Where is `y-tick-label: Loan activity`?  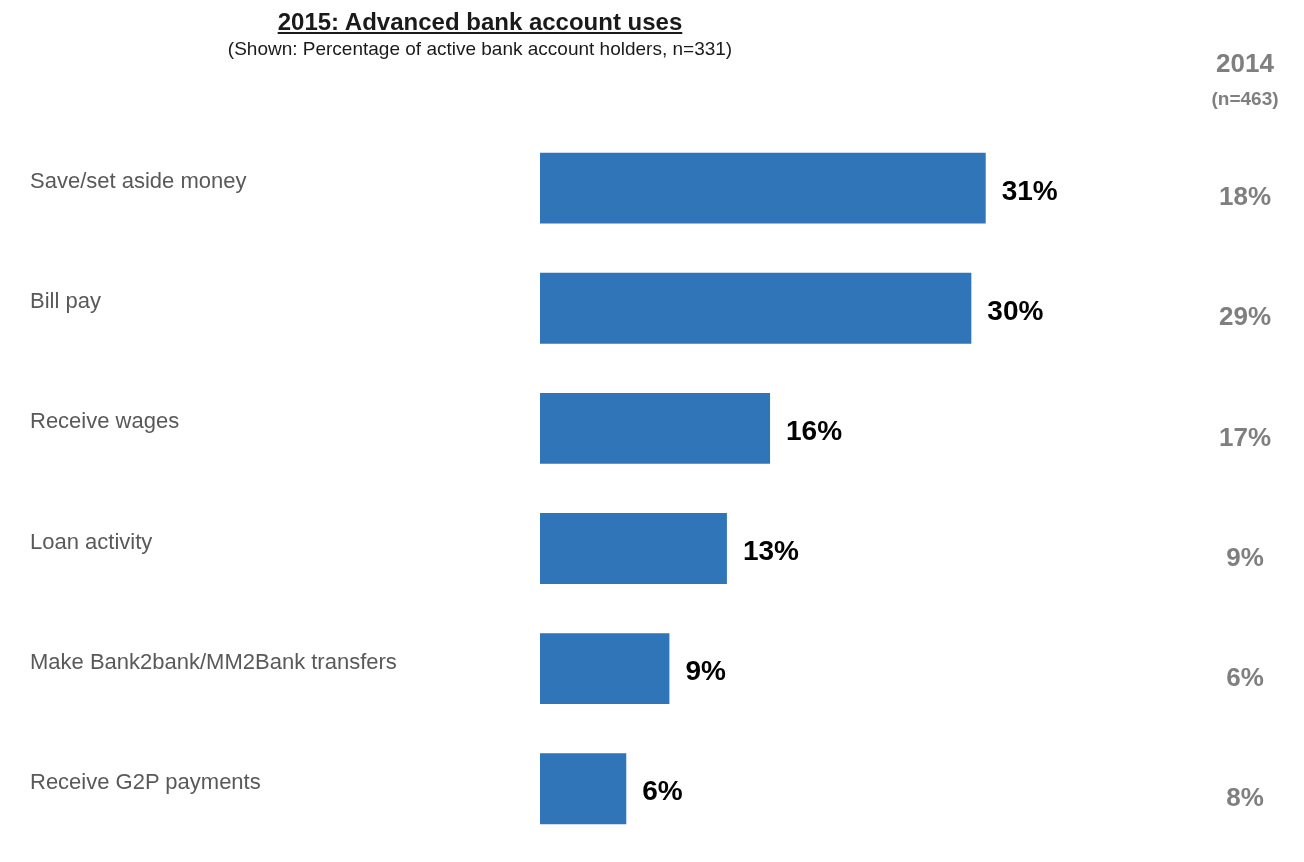 y-tick-label: Loan activity is located at coordinates (91, 541).